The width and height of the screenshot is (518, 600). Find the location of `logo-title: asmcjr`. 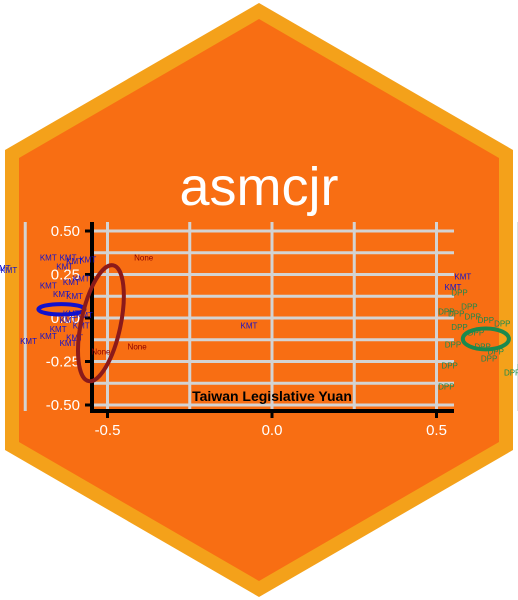

logo-title: asmcjr is located at coordinates (259, 187).